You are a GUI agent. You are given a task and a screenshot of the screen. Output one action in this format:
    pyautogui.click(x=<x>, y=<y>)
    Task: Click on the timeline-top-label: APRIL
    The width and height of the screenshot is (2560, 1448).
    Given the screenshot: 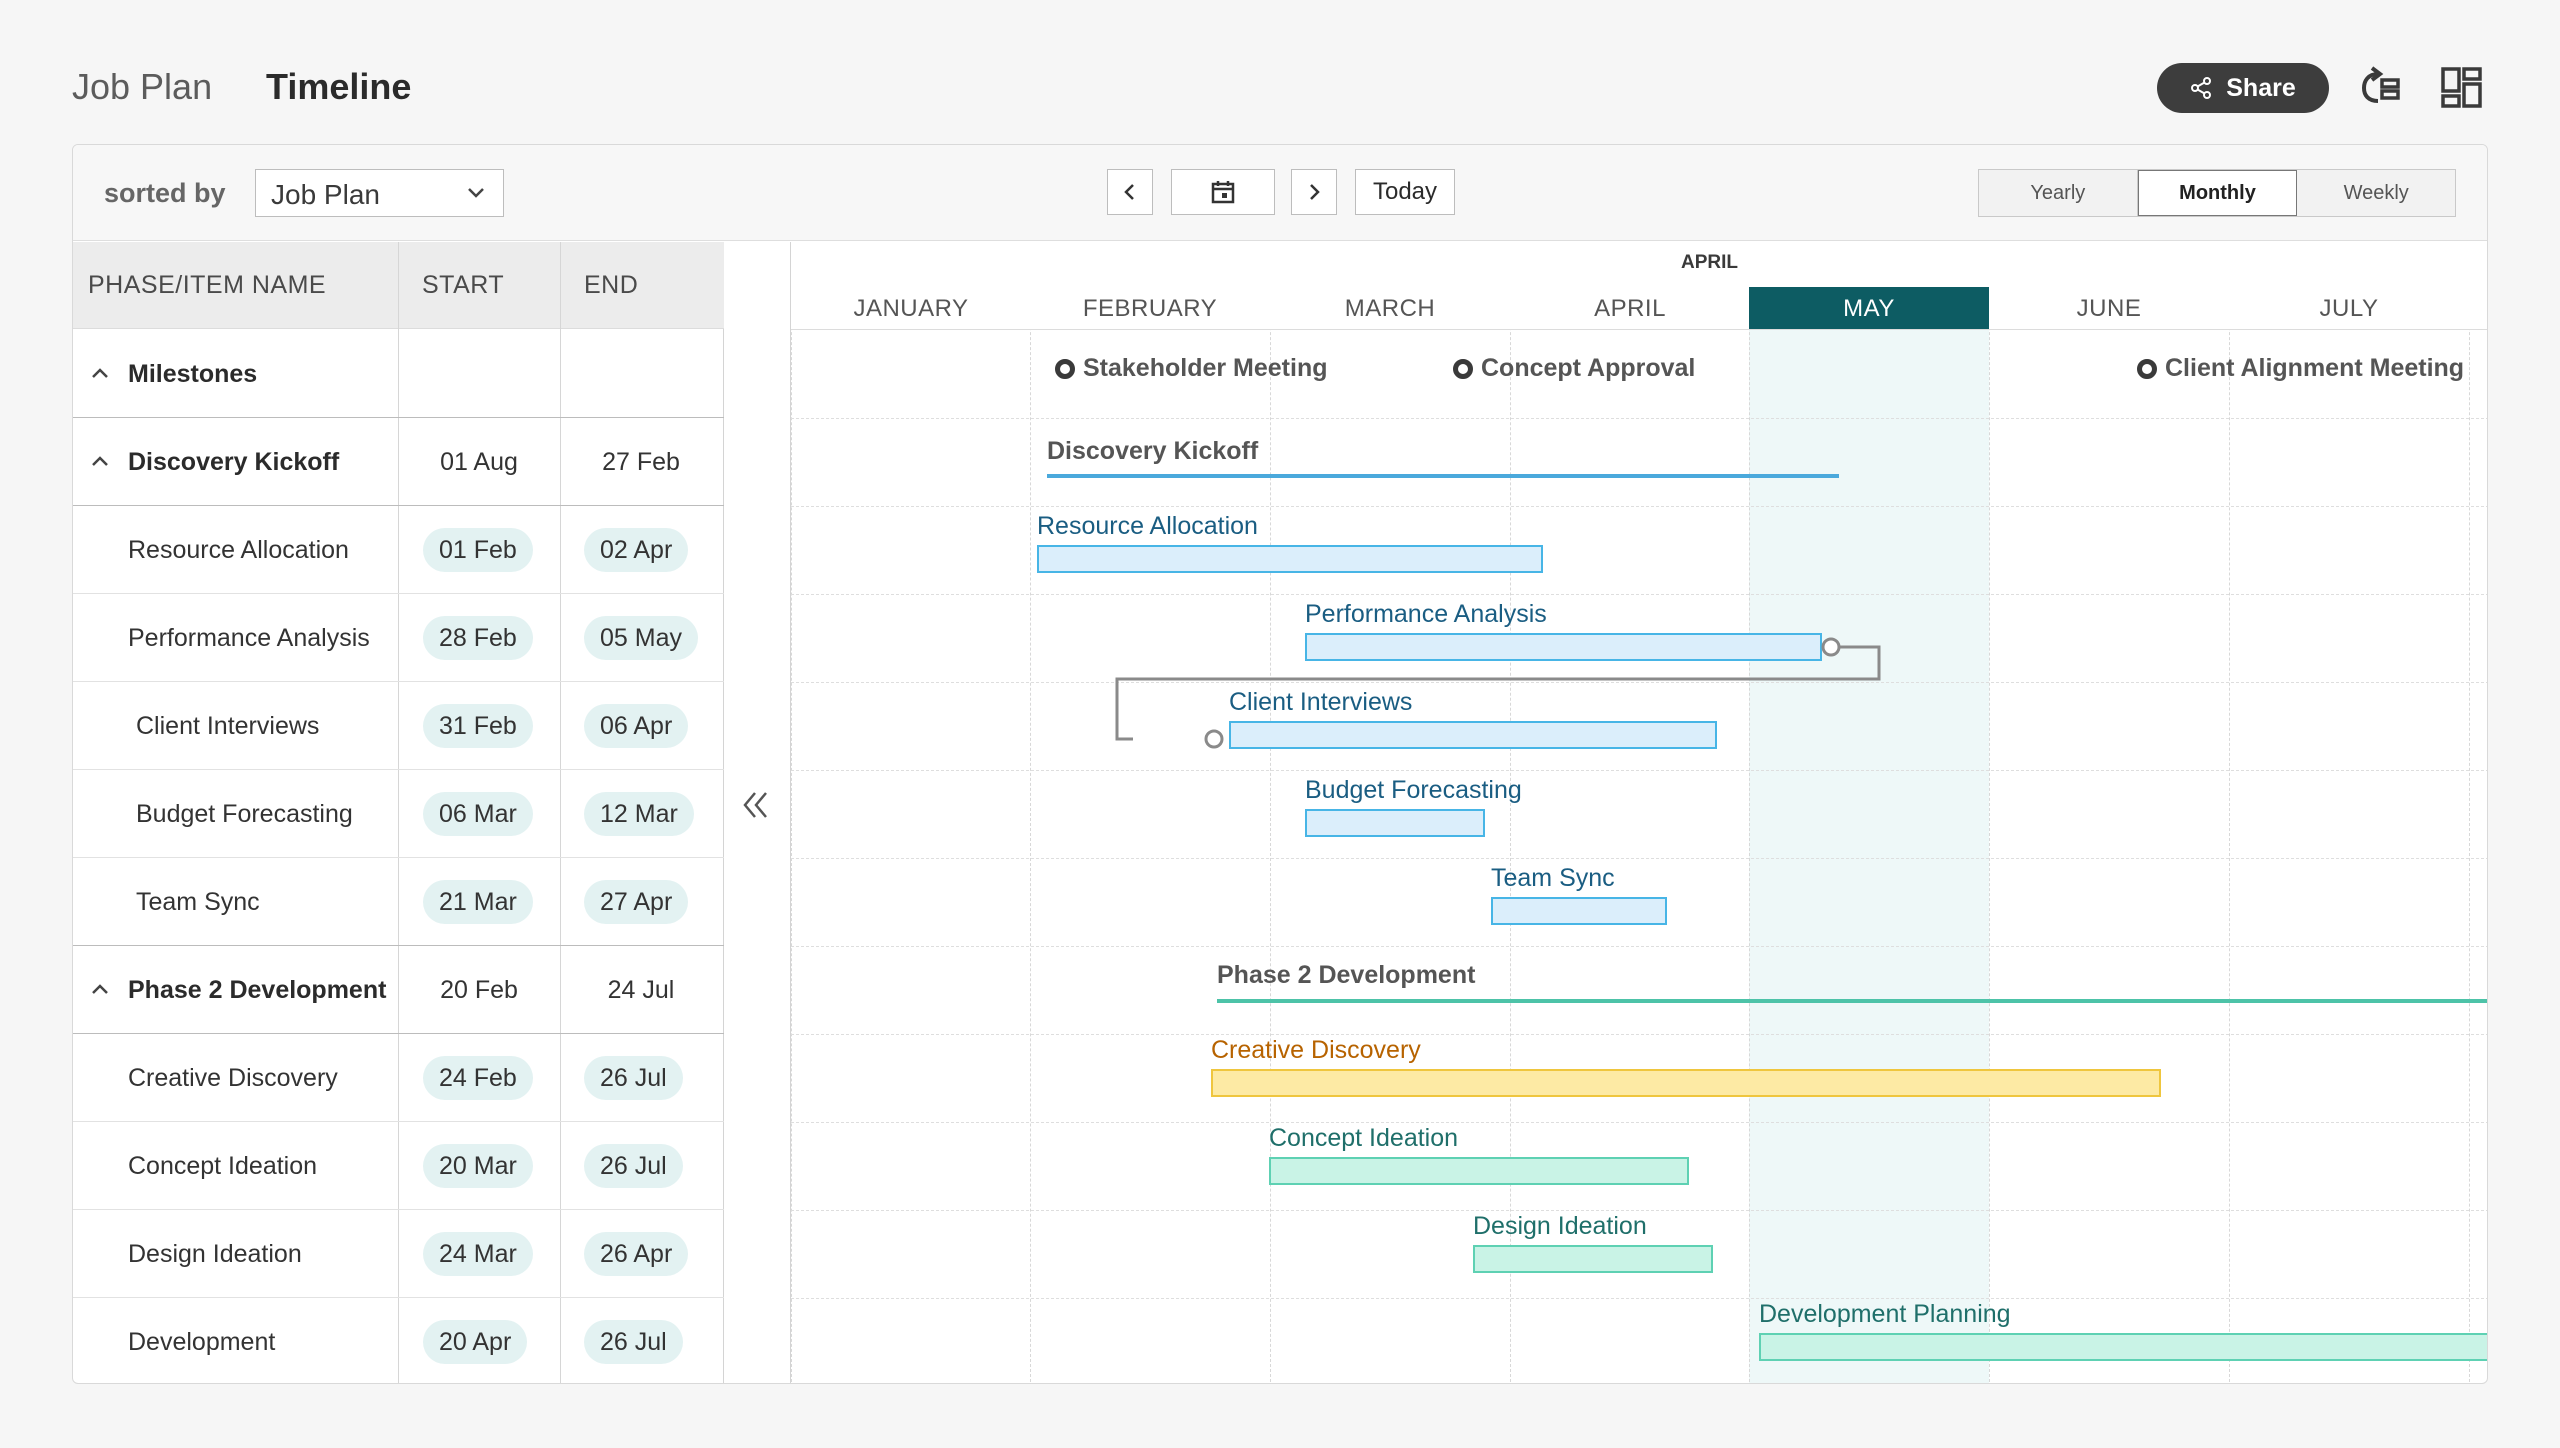 What is the action you would take?
    pyautogui.click(x=1709, y=262)
    